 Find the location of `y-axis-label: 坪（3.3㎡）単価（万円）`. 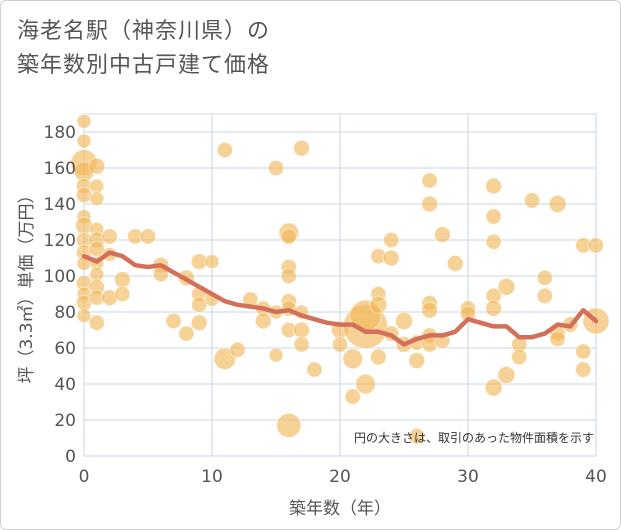

y-axis-label: 坪（3.3㎡）単価（万円） is located at coordinates (27, 284).